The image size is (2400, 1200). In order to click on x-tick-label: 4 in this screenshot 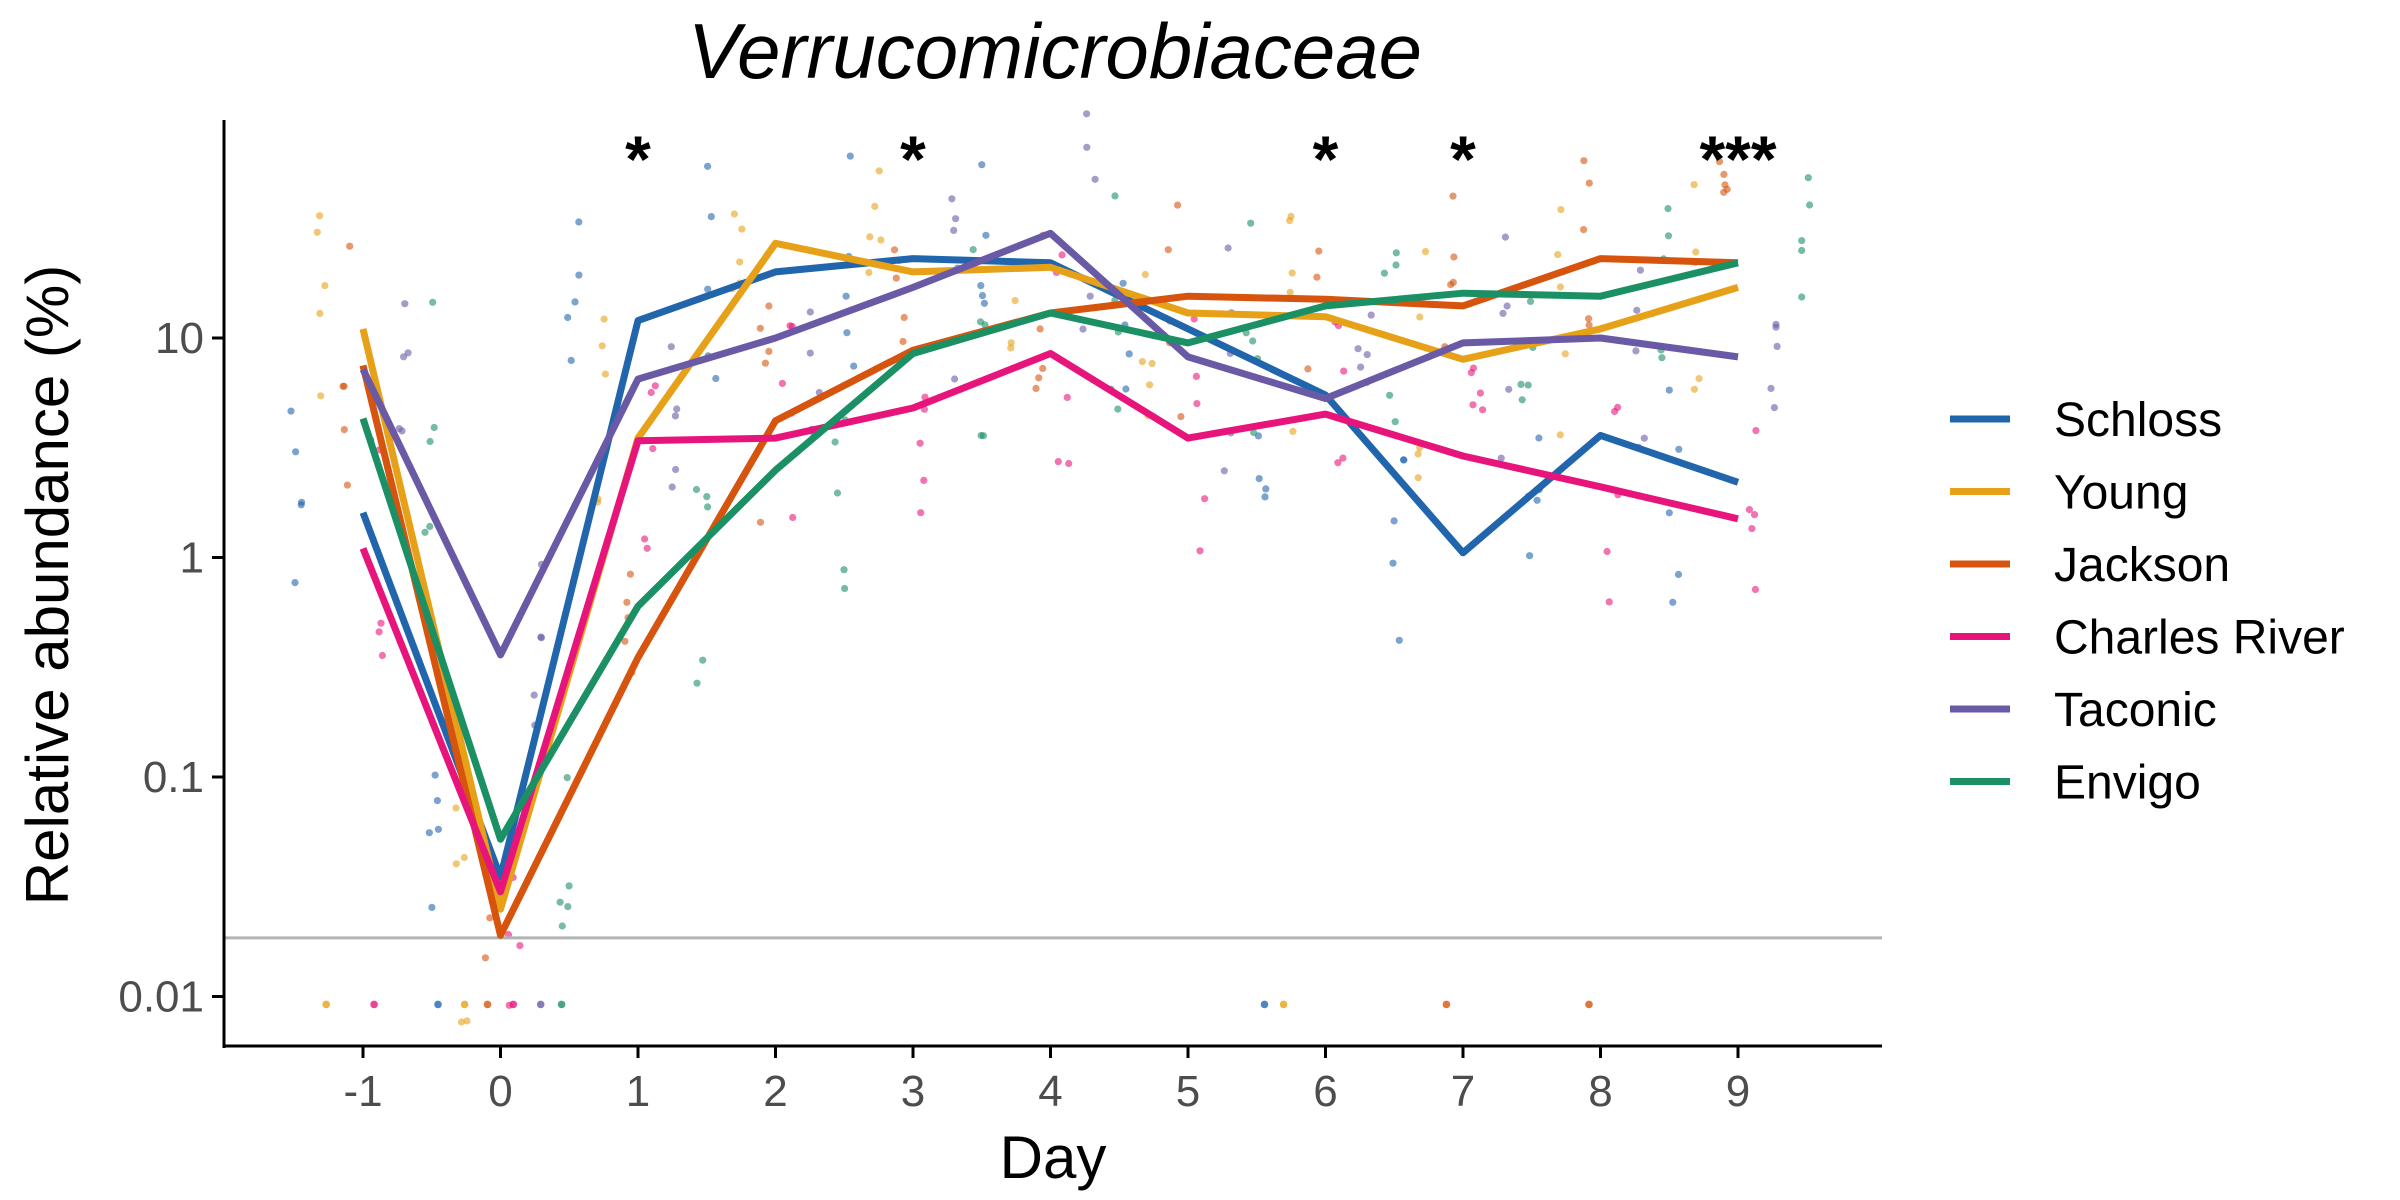, I will do `click(1050, 1091)`.